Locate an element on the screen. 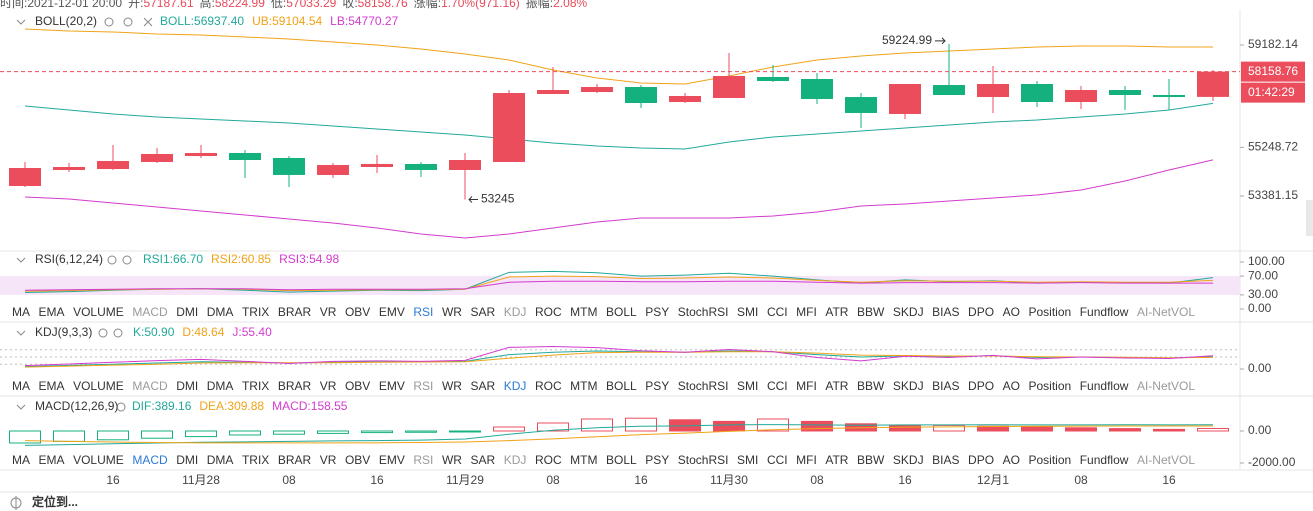 This screenshot has height=511, width=1313. scrollbar is located at coordinates (1309, 218).